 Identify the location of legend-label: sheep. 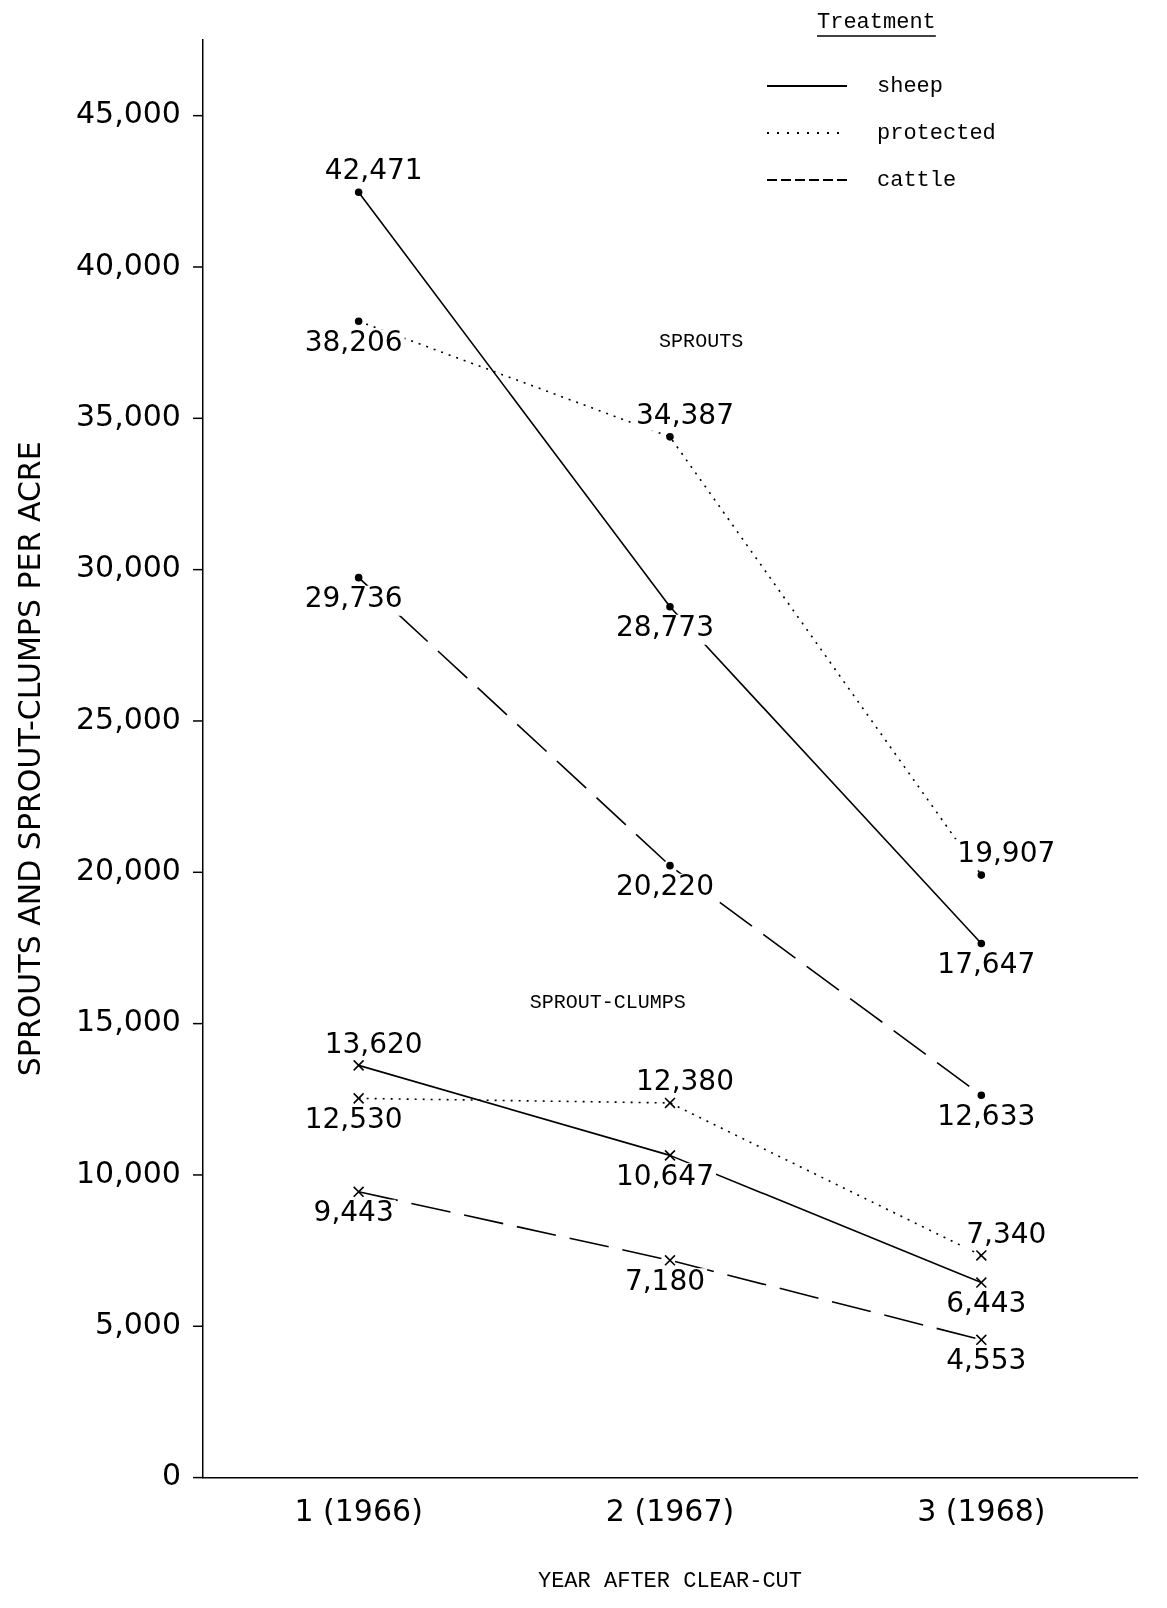
(910, 86).